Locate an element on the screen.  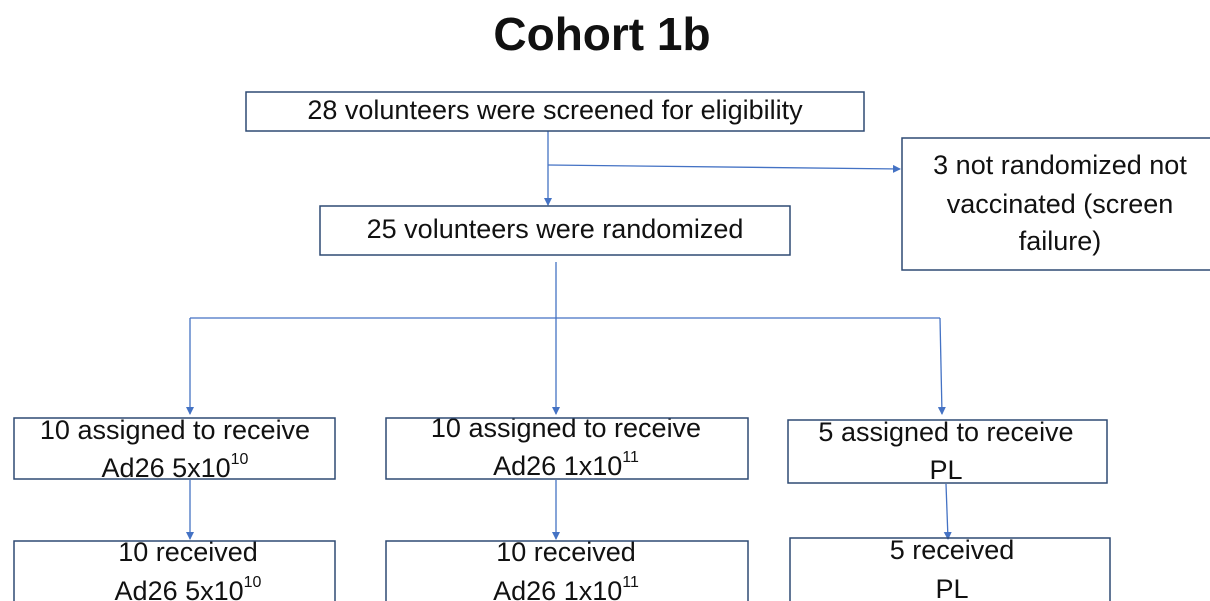
node-text: 3 not randomized not is located at coordinates (1060, 165).